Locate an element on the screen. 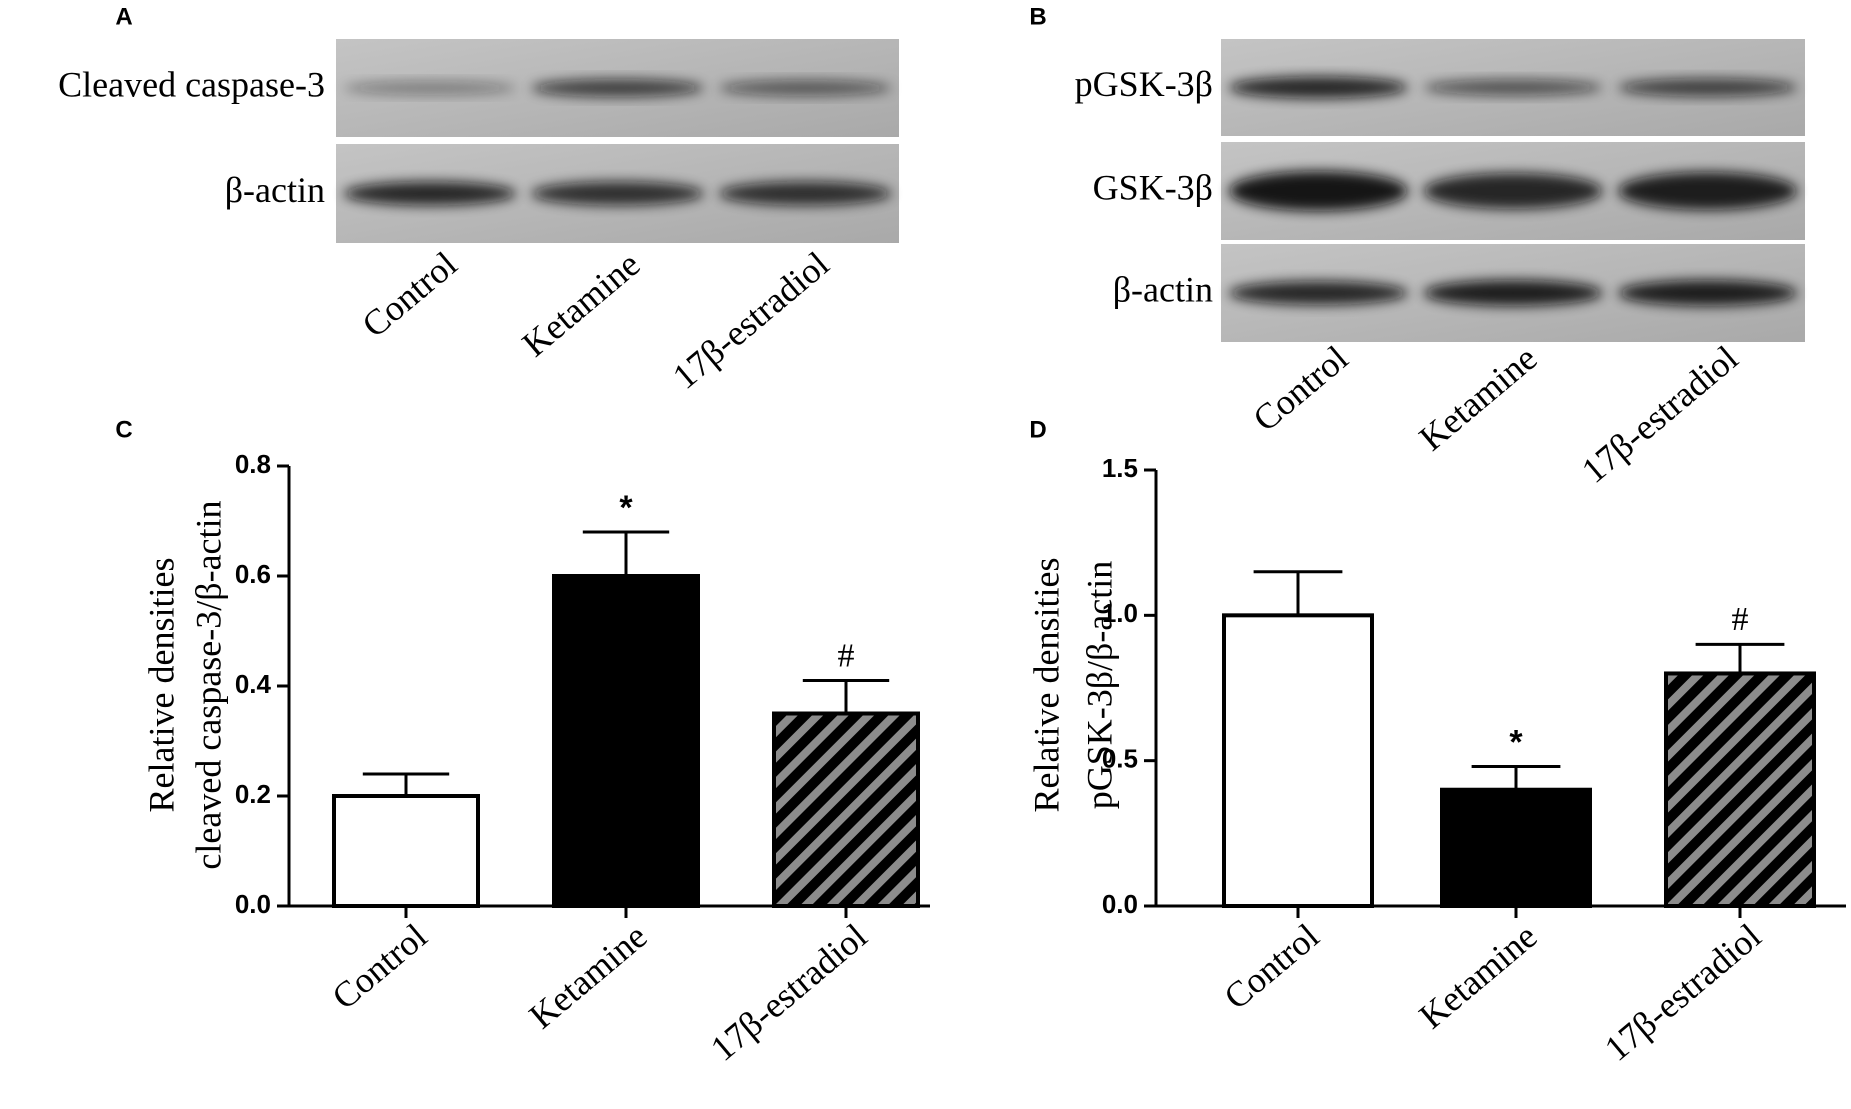 Image resolution: width=1851 pixels, height=1109 pixels. y-tick-label: 1.5 is located at coordinates (1120, 468).